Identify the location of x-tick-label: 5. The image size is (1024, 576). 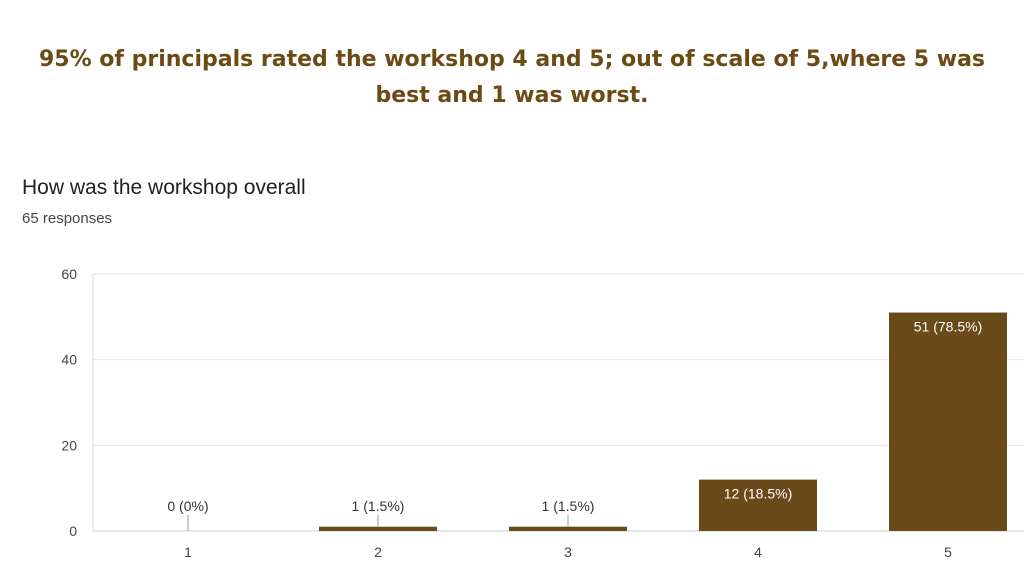
(948, 552).